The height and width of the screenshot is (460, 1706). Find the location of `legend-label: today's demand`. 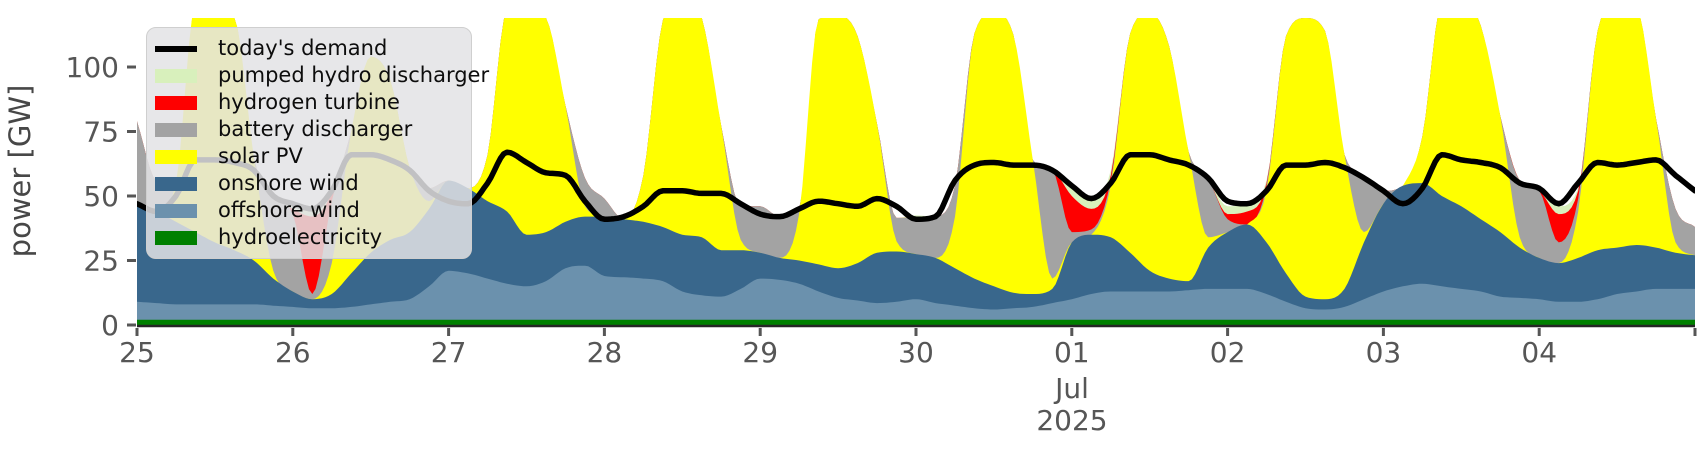

legend-label: today's demand is located at coordinates (303, 48).